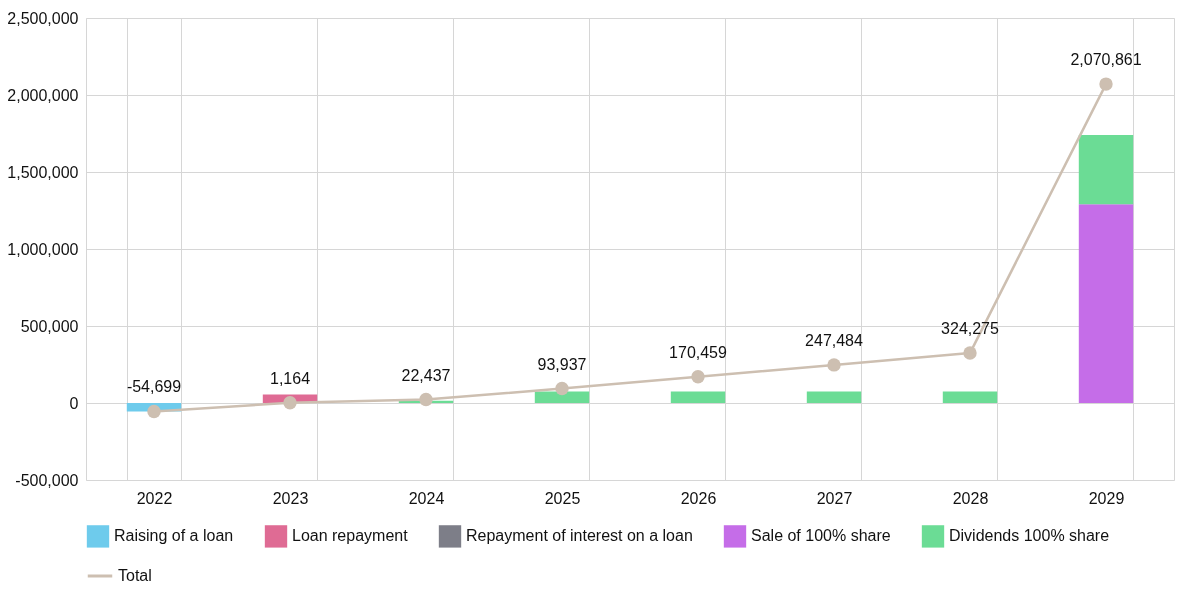 This screenshot has height=604, width=1192. I want to click on data-label: 247,484, so click(834, 340).